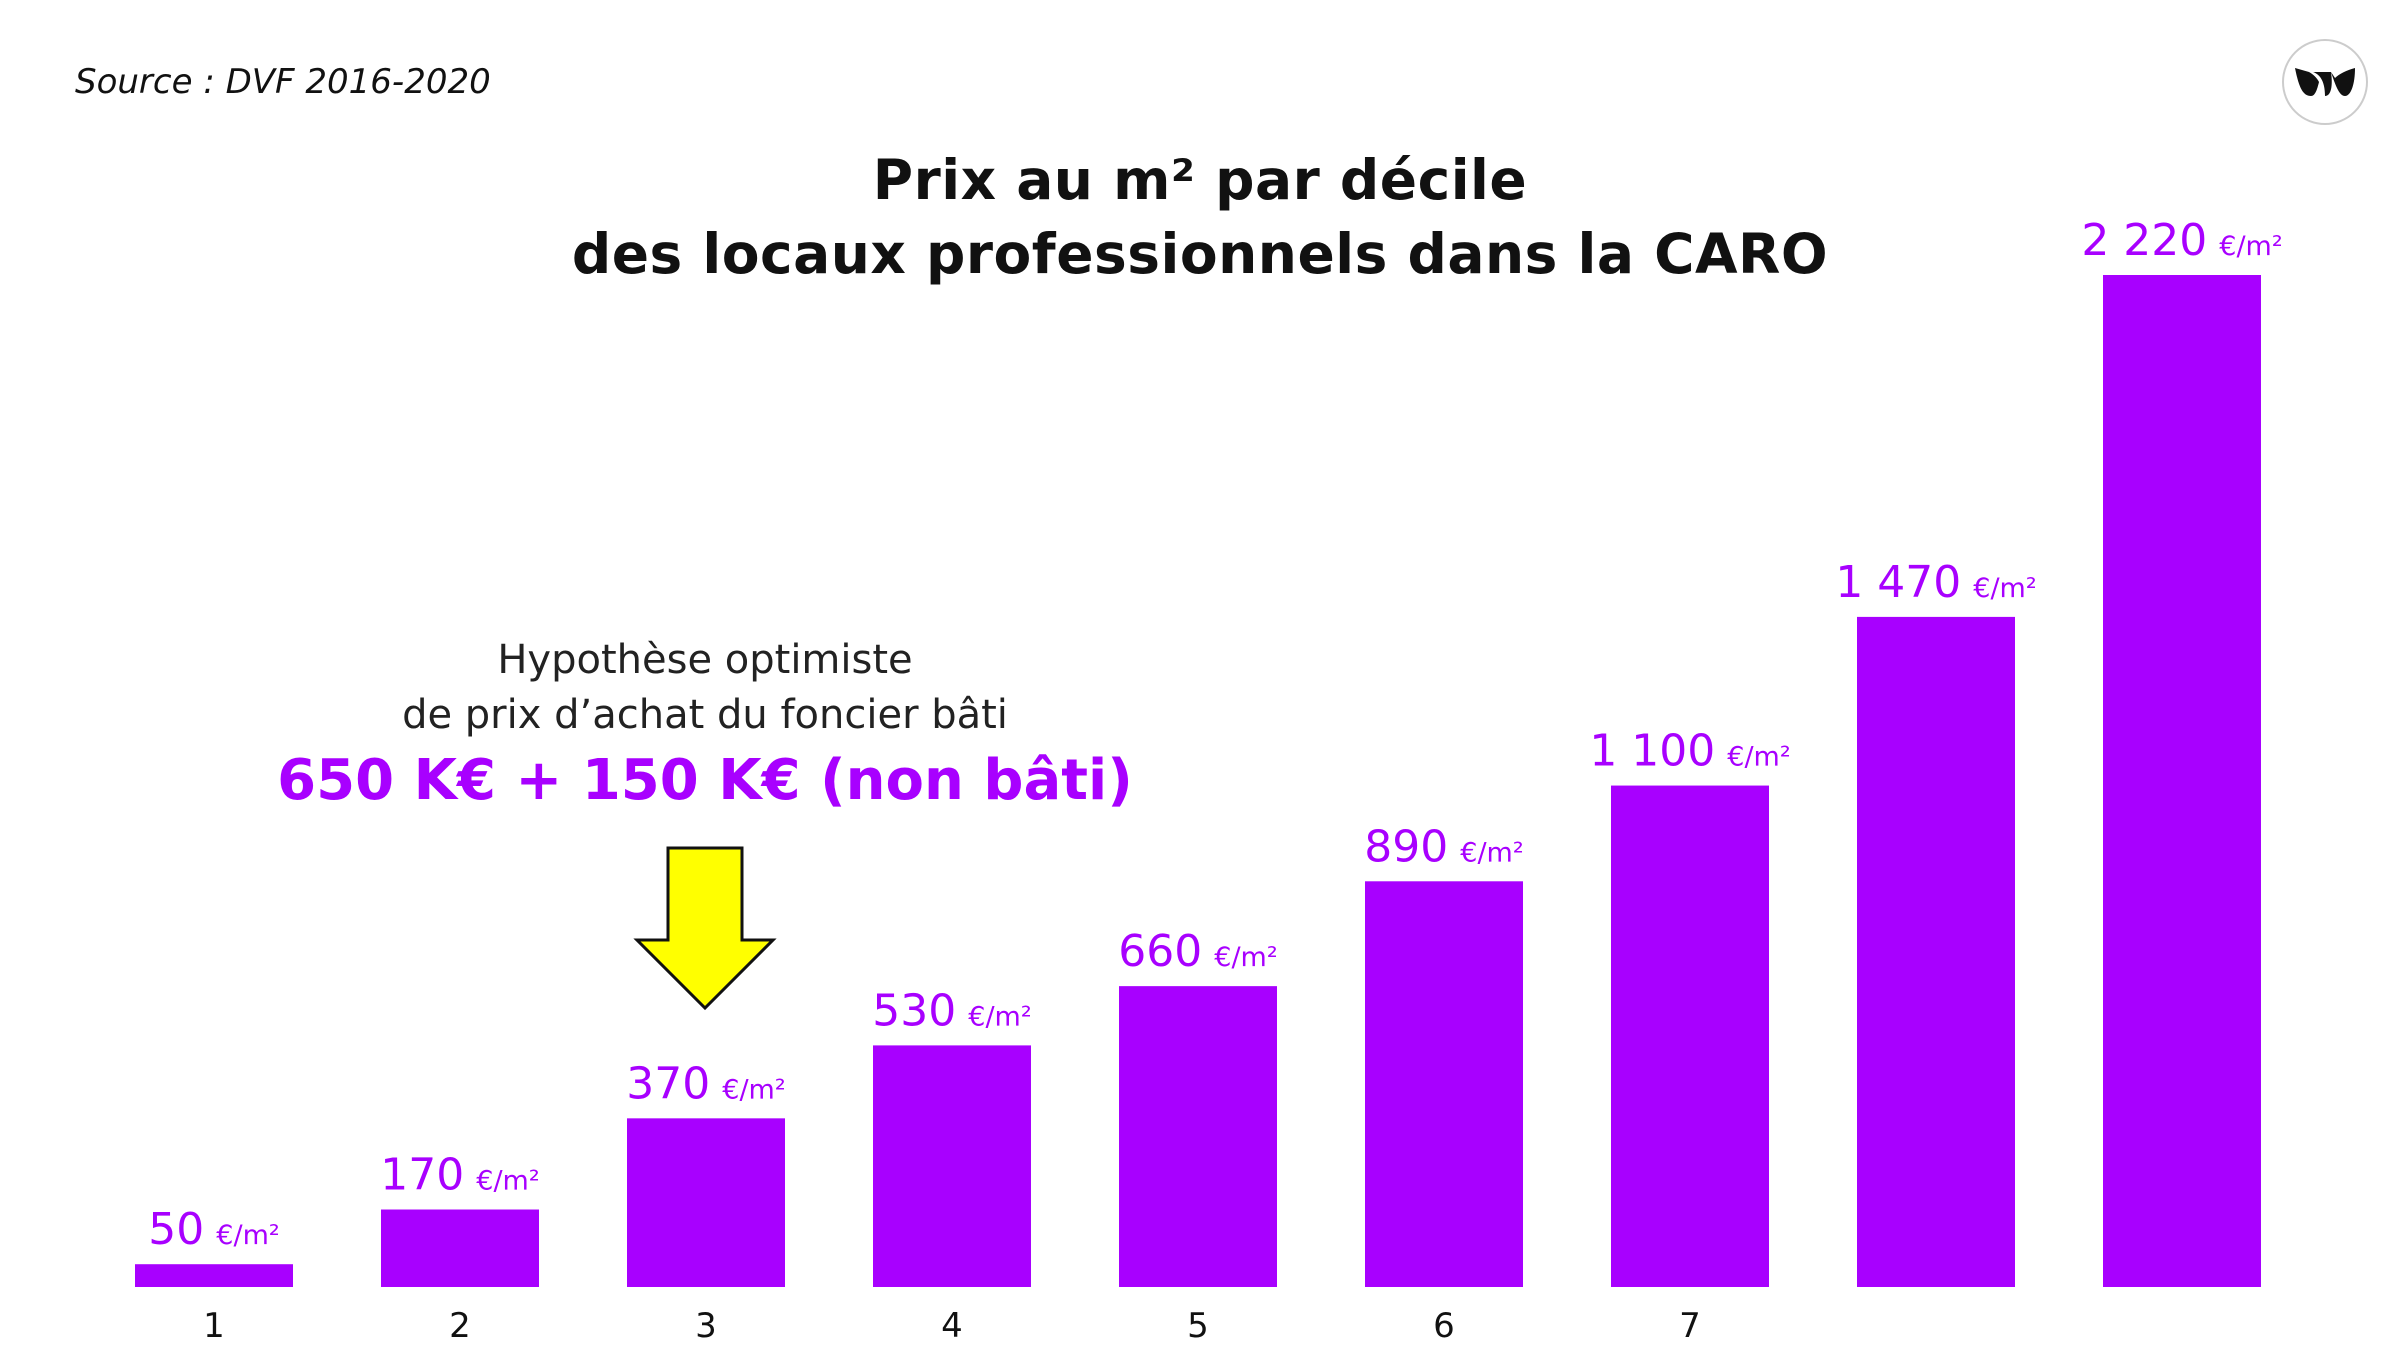  What do you see at coordinates (1197, 951) in the screenshot?
I see `data-label-5: 660 €/m²` at bounding box center [1197, 951].